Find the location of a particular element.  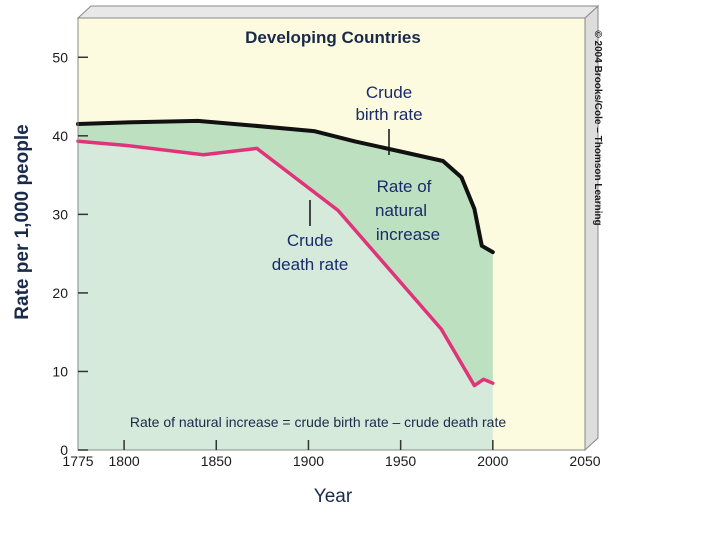

x-tick-label: 1800 is located at coordinates (124, 461).